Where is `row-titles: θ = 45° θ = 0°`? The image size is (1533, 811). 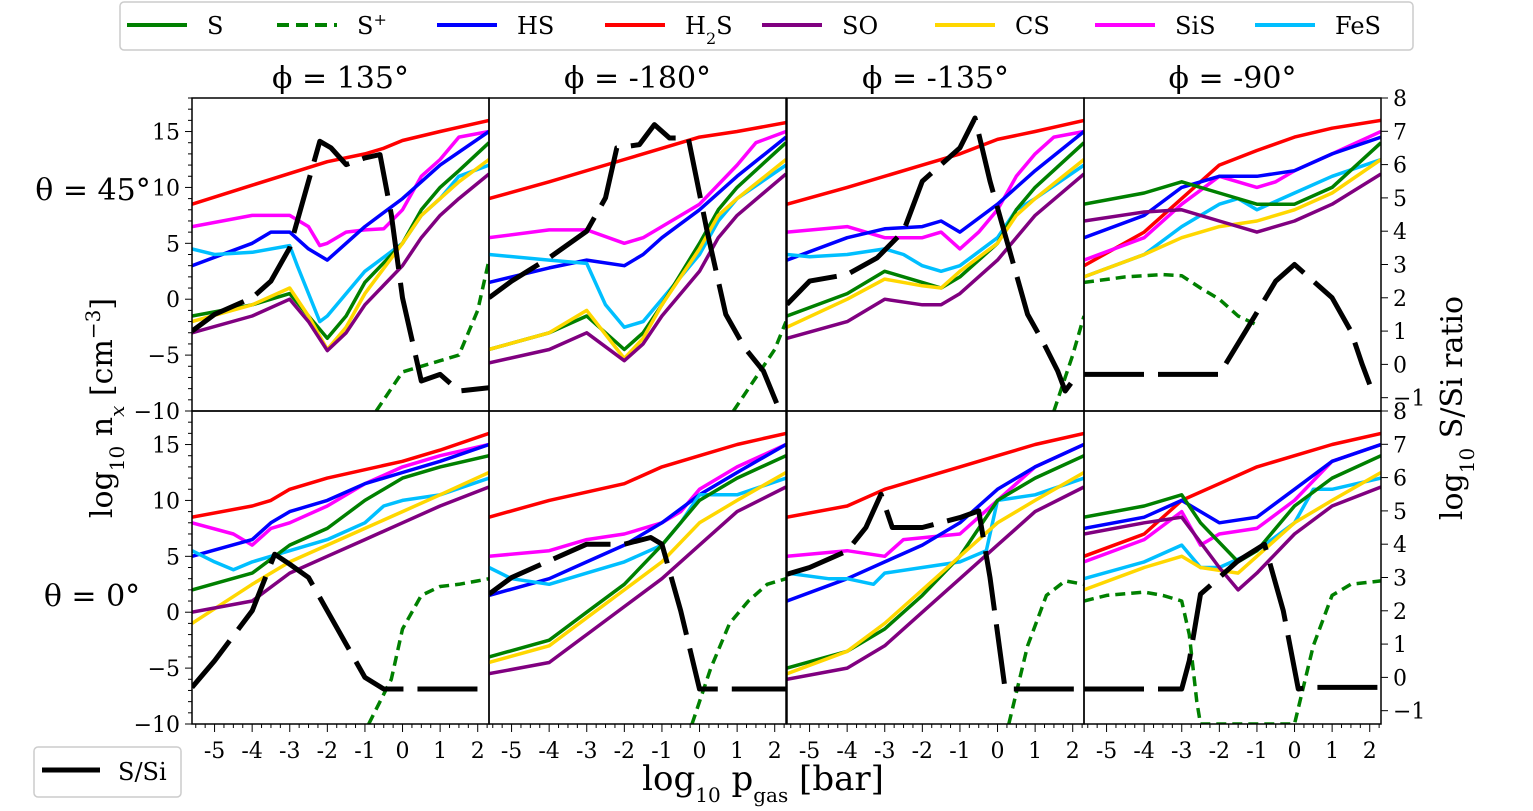 row-titles: θ = 45° θ = 0° is located at coordinates (92, 393).